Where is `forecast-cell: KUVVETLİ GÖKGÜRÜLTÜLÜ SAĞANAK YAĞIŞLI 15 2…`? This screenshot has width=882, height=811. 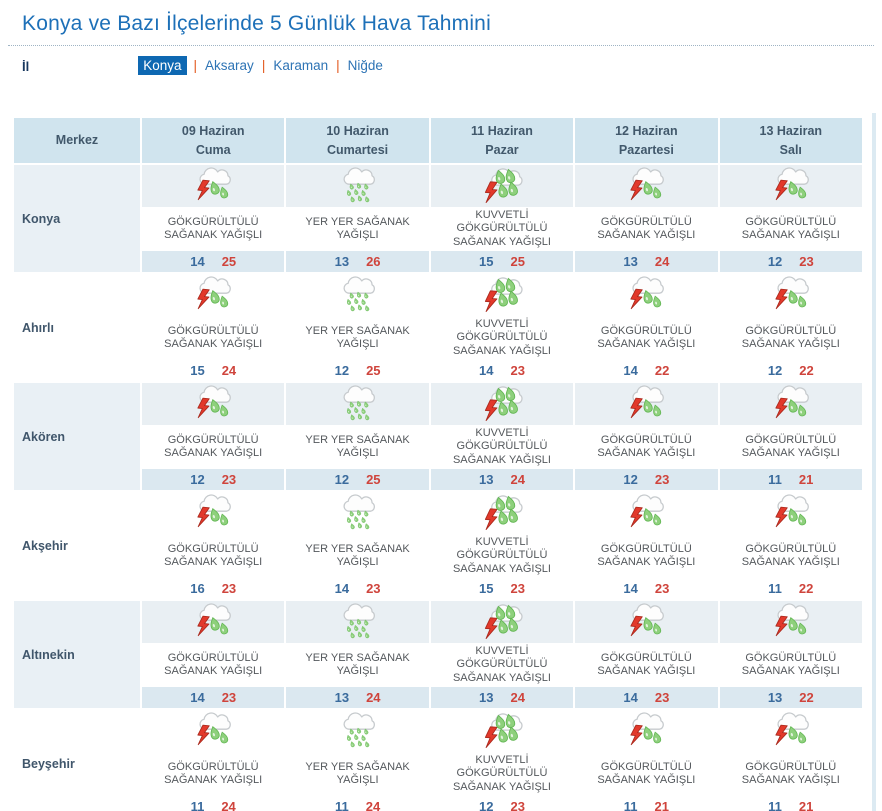
forecast-cell: KUVVETLİ GÖKGÜRÜLTÜLÜ SAĞANAK YAĞIŞLI 15 2… is located at coordinates (502, 545).